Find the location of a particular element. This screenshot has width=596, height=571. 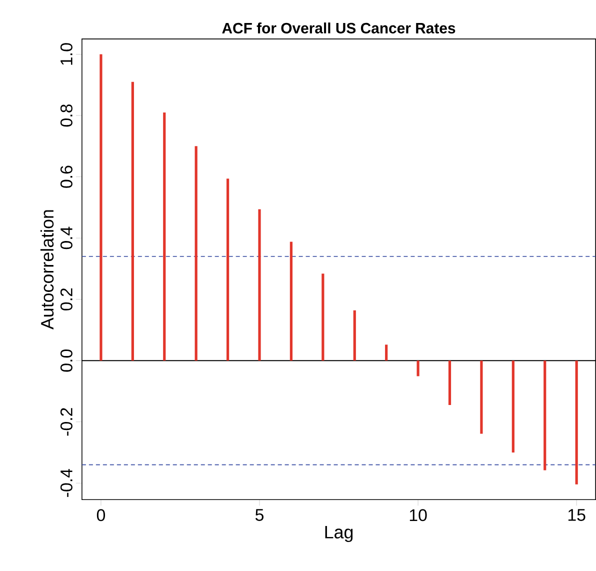

y-tick-label: 0.6 is located at coordinates (66, 177).